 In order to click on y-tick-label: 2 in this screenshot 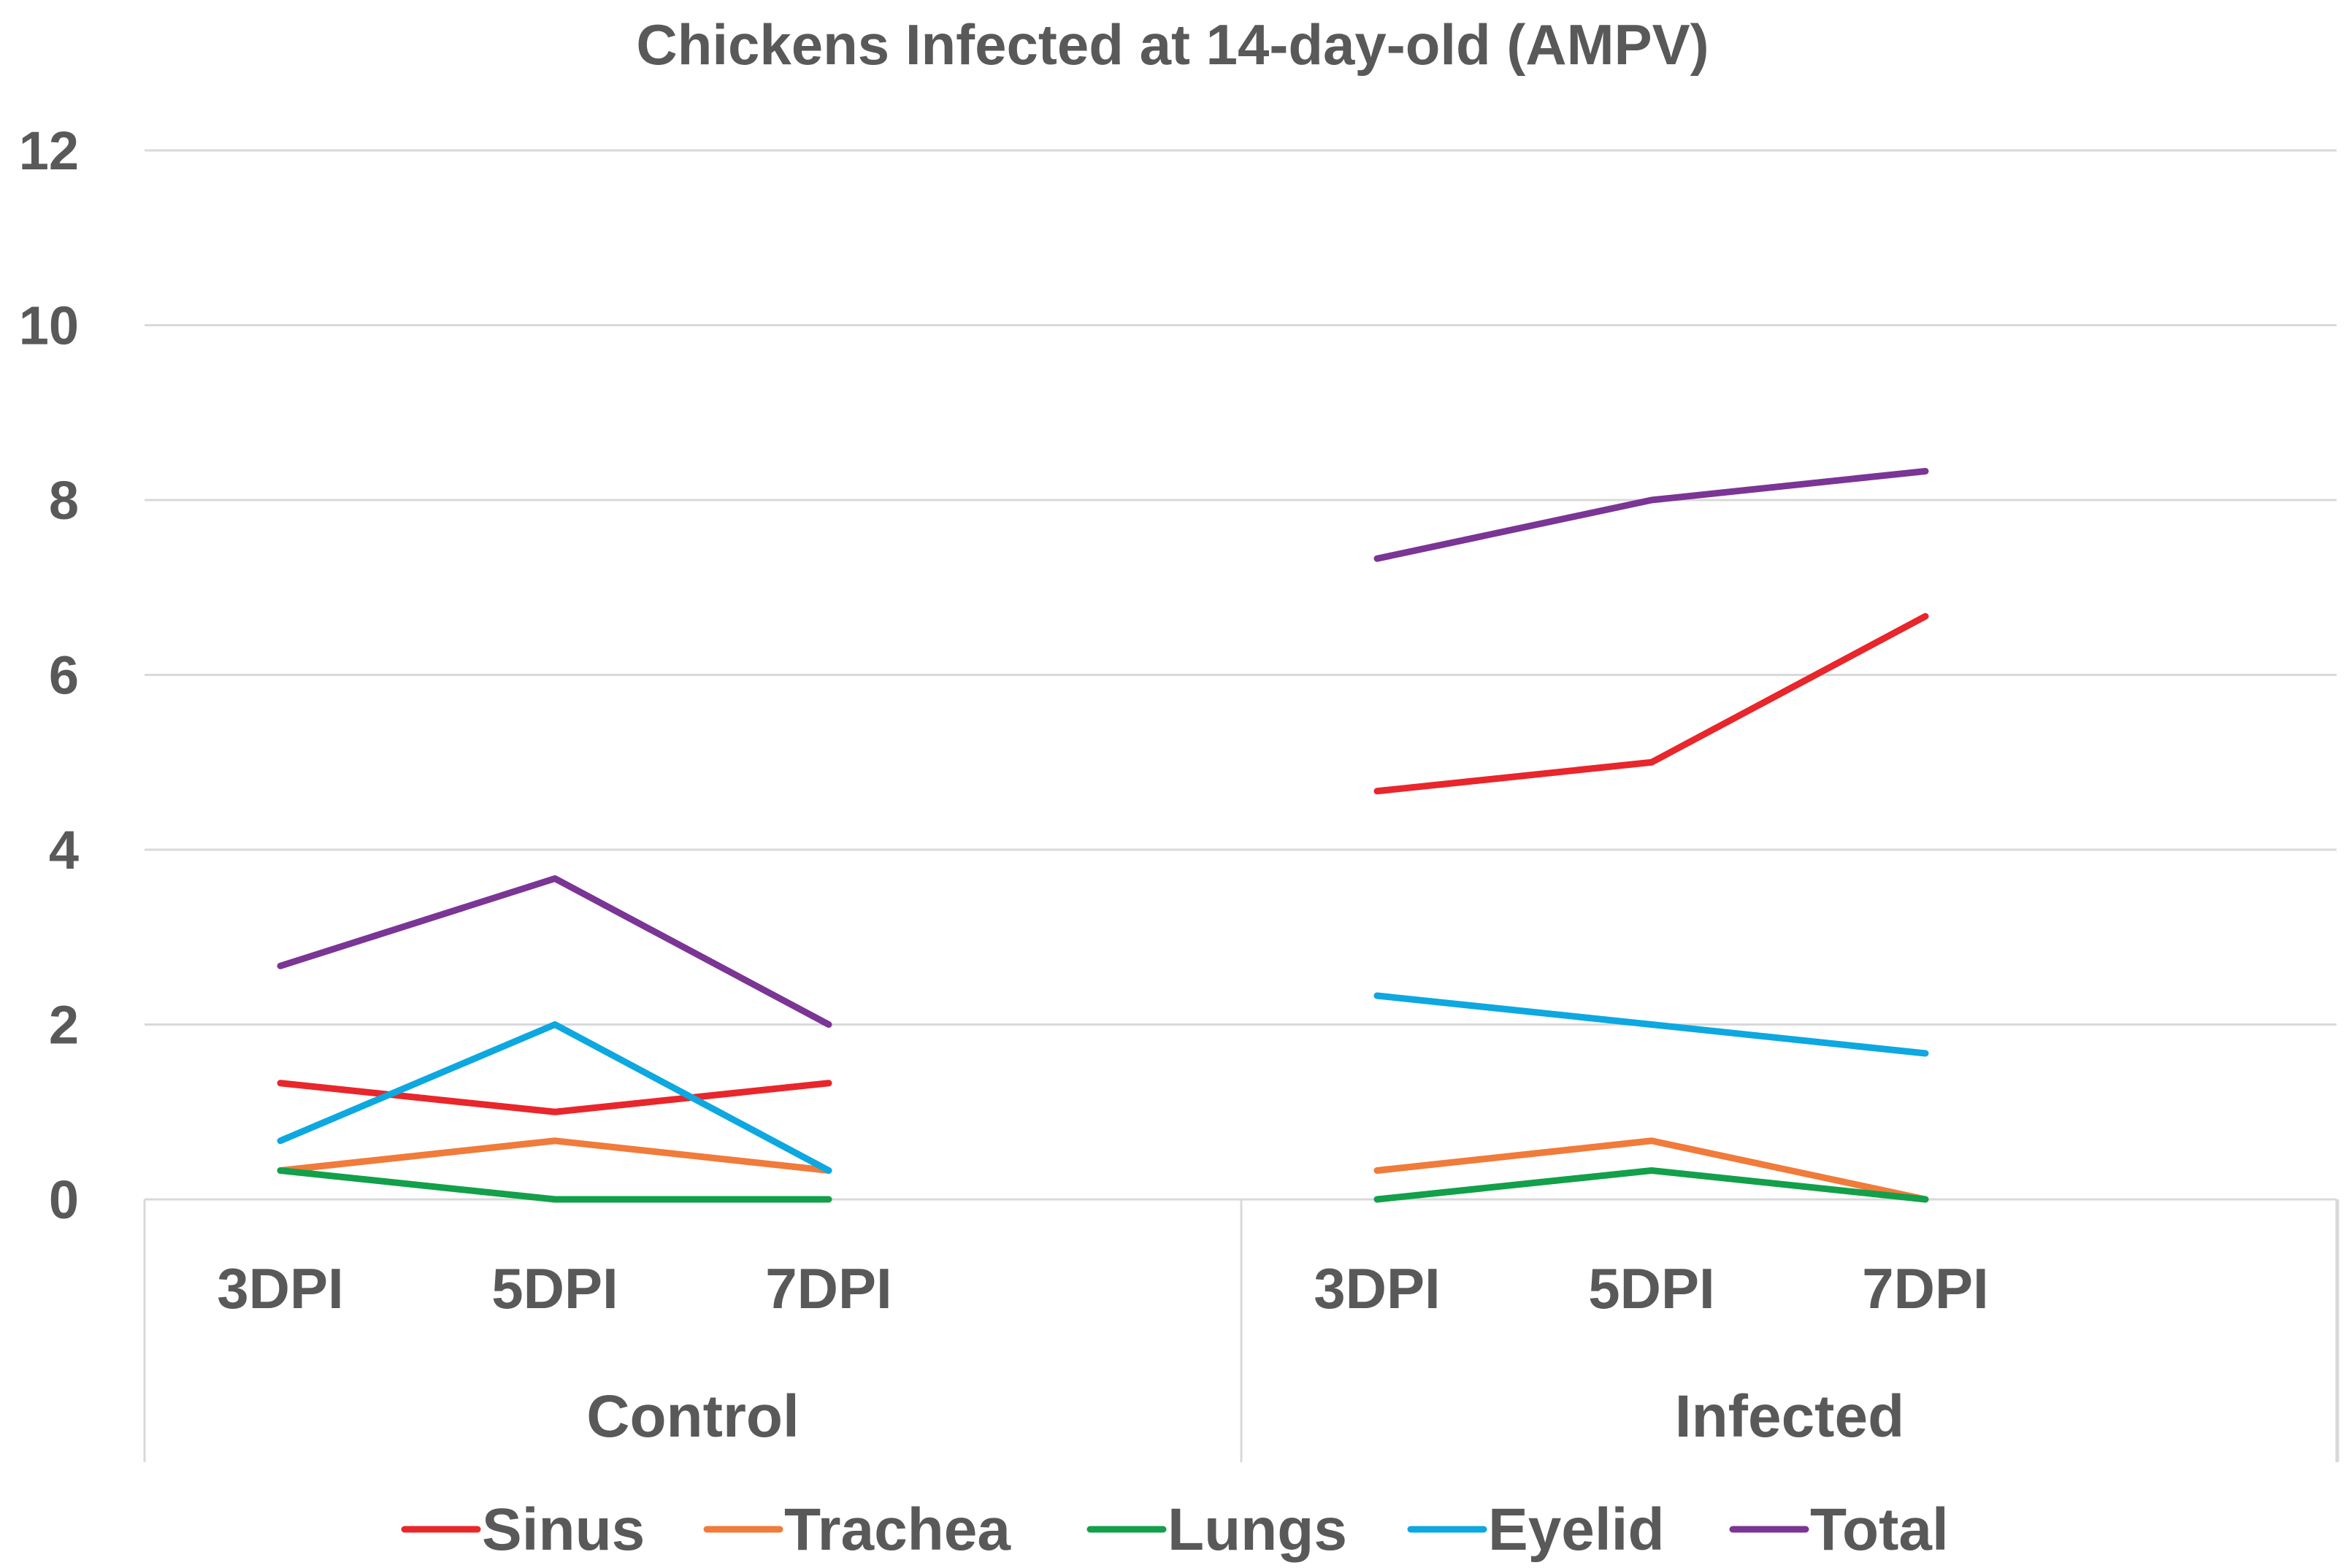, I will do `click(64, 1025)`.